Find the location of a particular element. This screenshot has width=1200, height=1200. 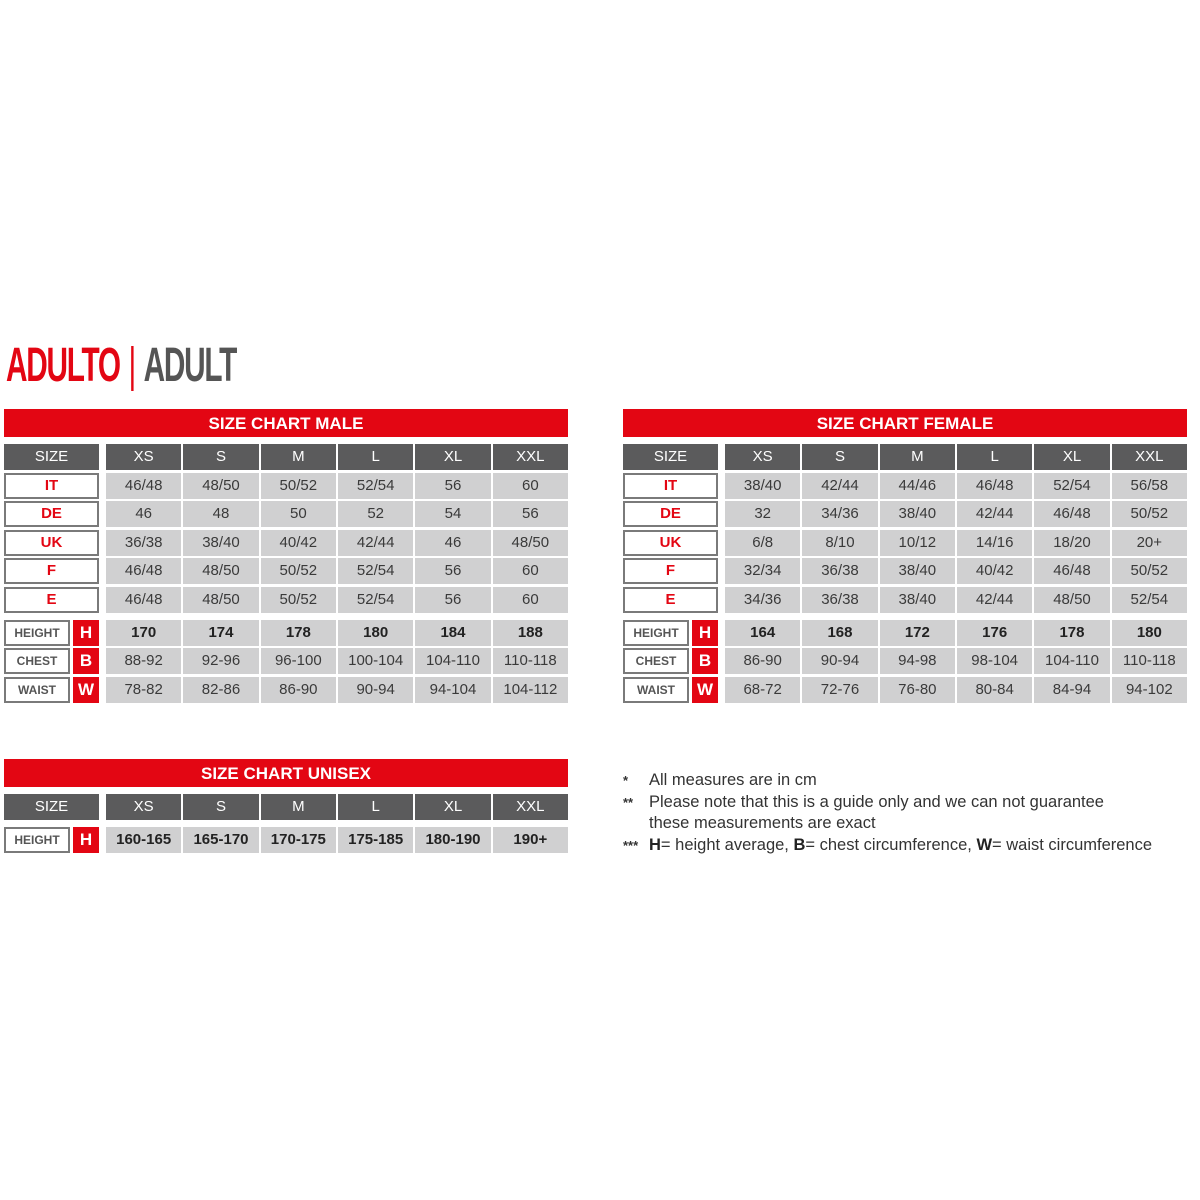

table-cell: 104-110 is located at coordinates (453, 661).